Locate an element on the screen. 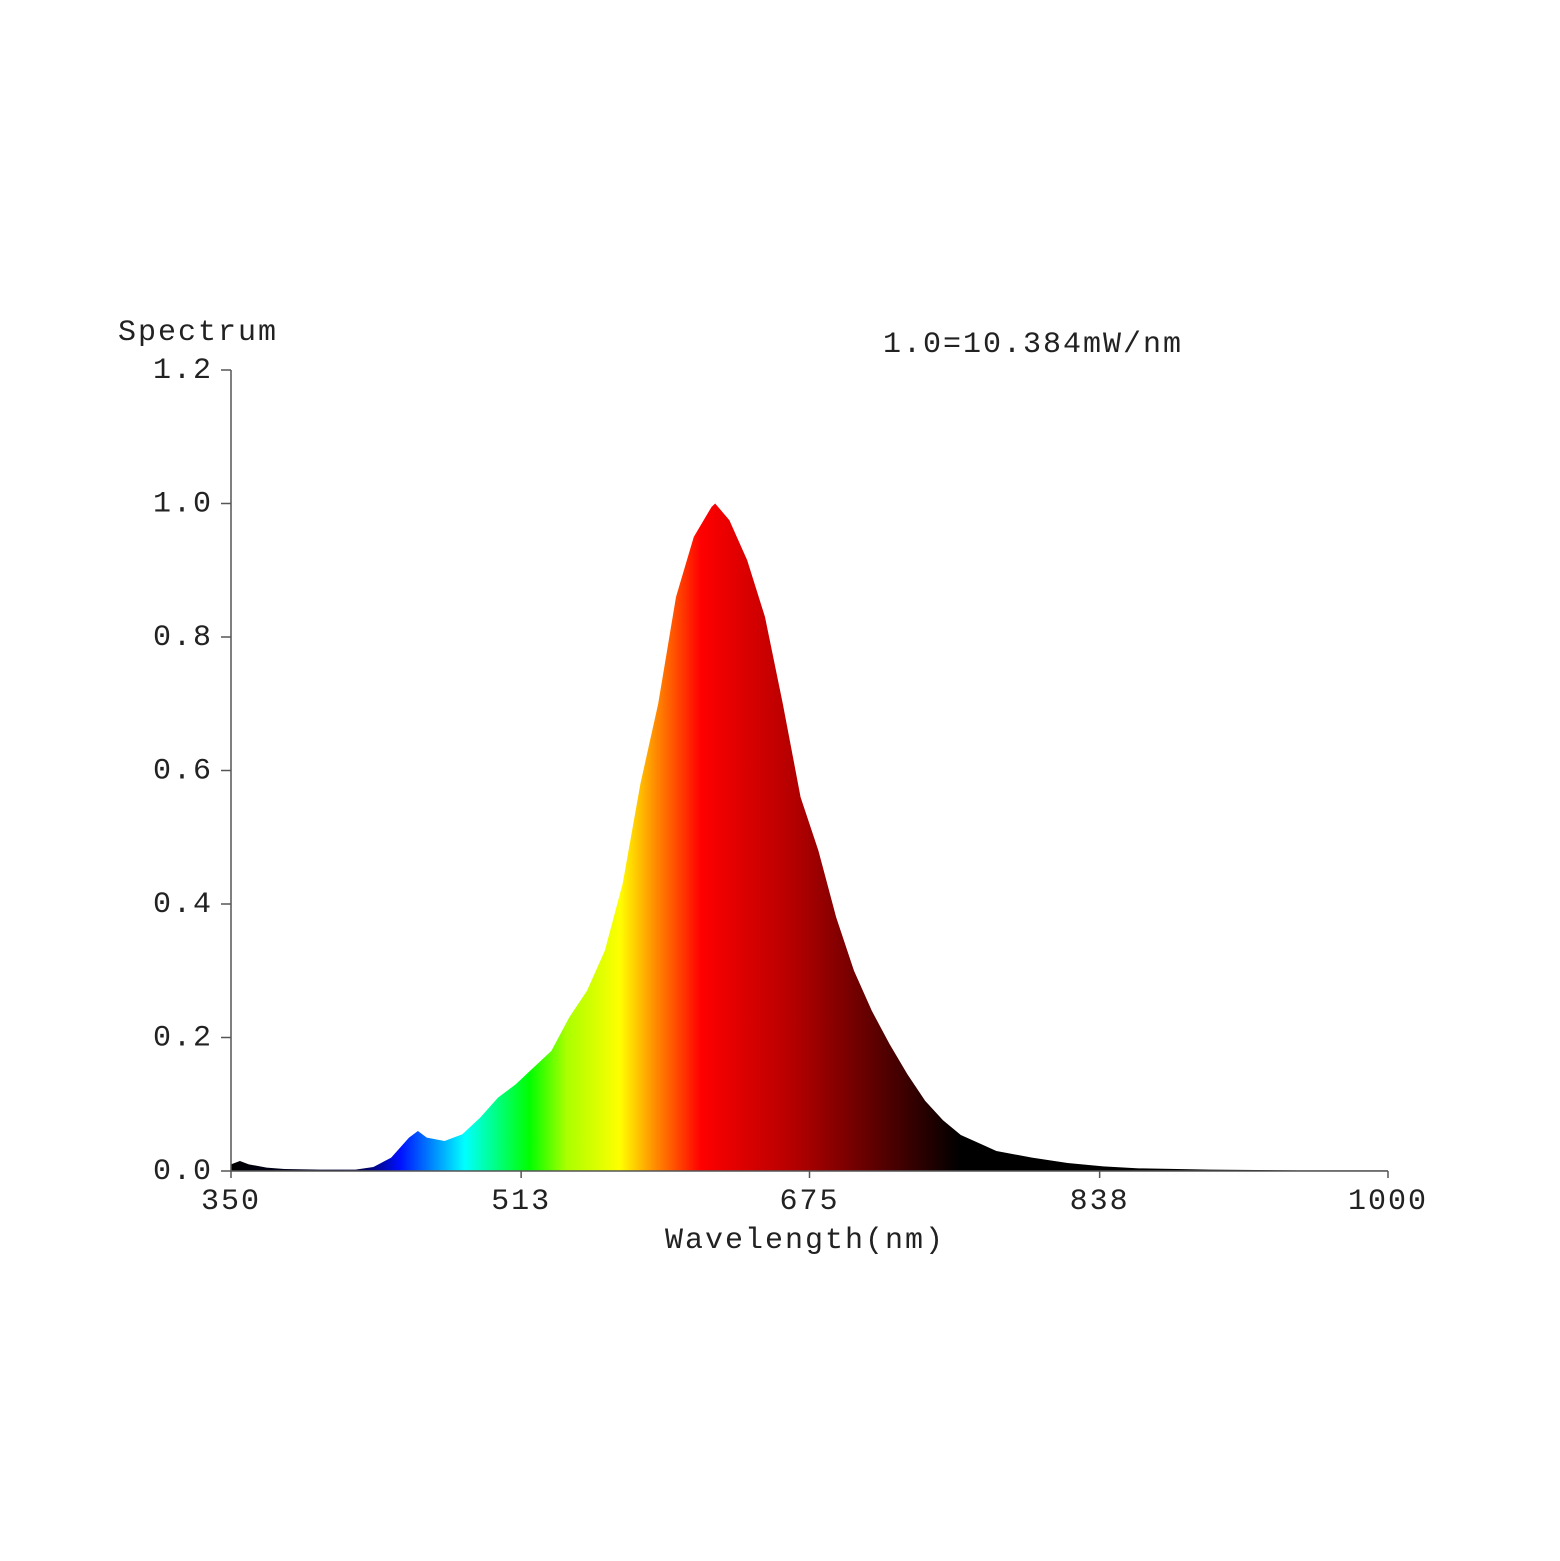  y-tick-label: 0.4 is located at coordinates (183, 905).